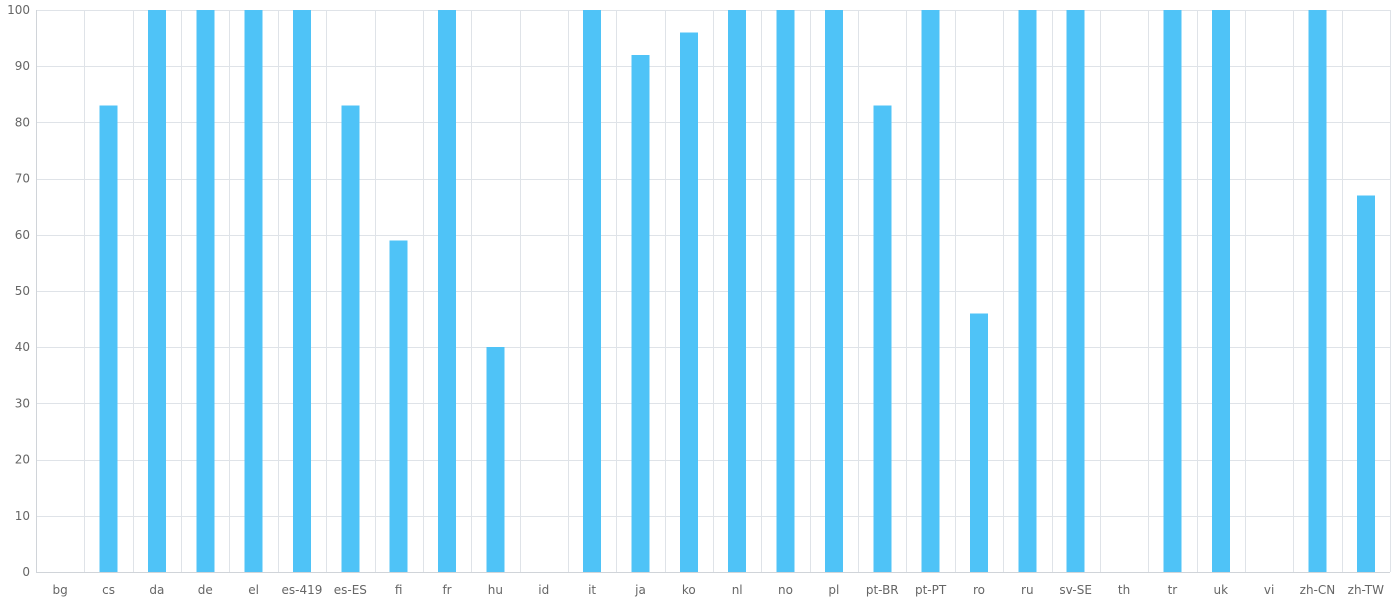 Image resolution: width=1400 pixels, height=600 pixels. What do you see at coordinates (785, 590) in the screenshot?
I see `x-tick-label: no` at bounding box center [785, 590].